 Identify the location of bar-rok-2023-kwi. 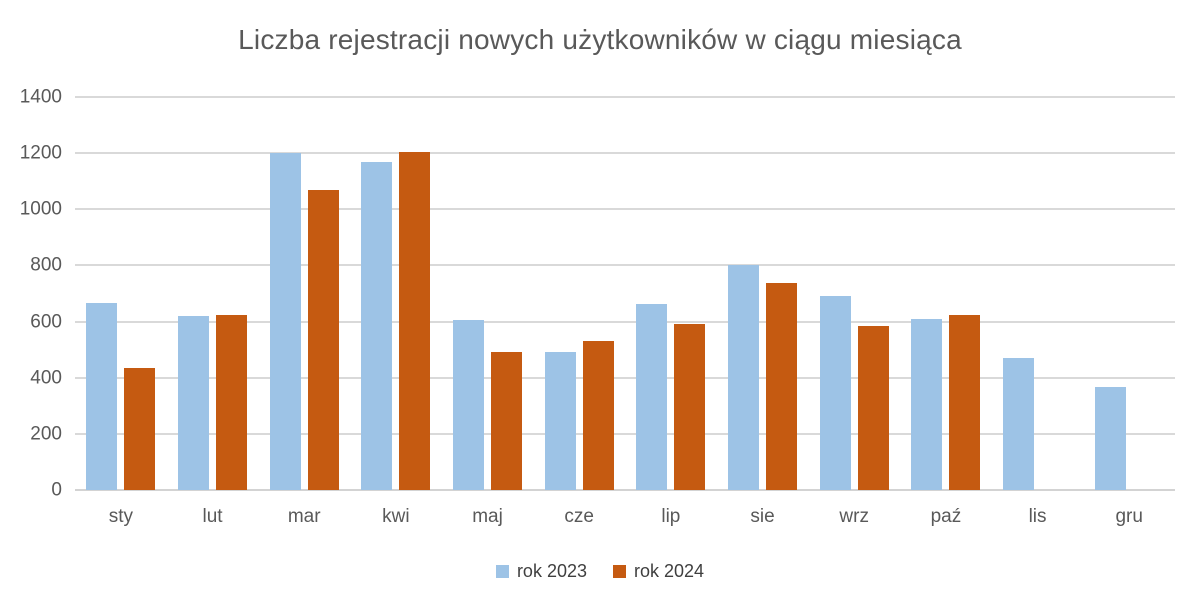
(377, 325).